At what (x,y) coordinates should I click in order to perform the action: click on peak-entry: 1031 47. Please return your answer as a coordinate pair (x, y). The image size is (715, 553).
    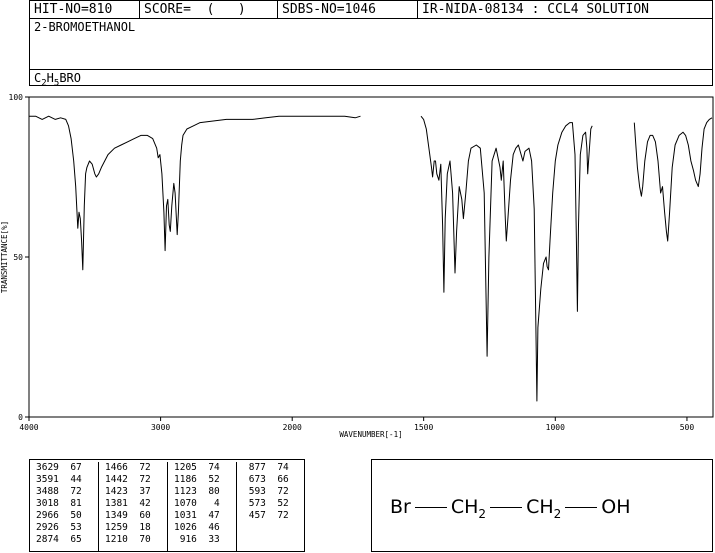
    Looking at the image, I should click on (197, 515).